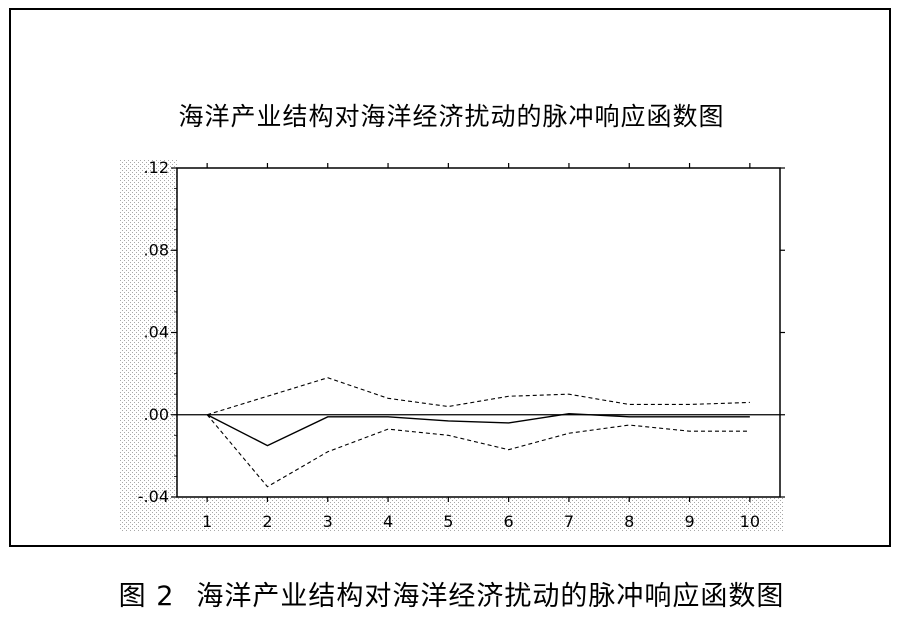  I want to click on x-tick-label: 10, so click(750, 521).